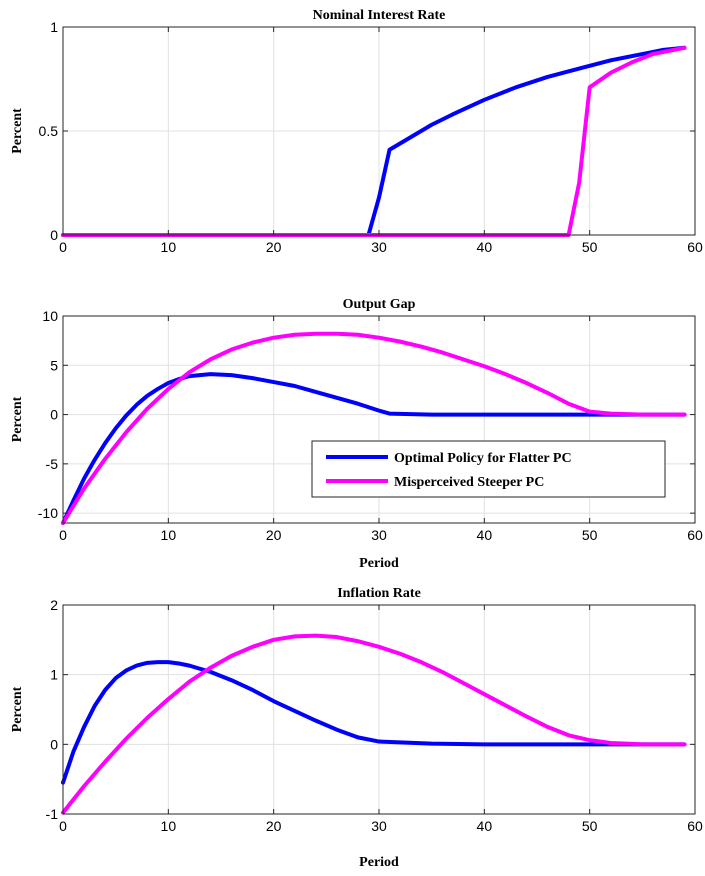 The image size is (705, 876). What do you see at coordinates (483, 458) in the screenshot?
I see `legend-label: Optimal Policy for Flatter PC` at bounding box center [483, 458].